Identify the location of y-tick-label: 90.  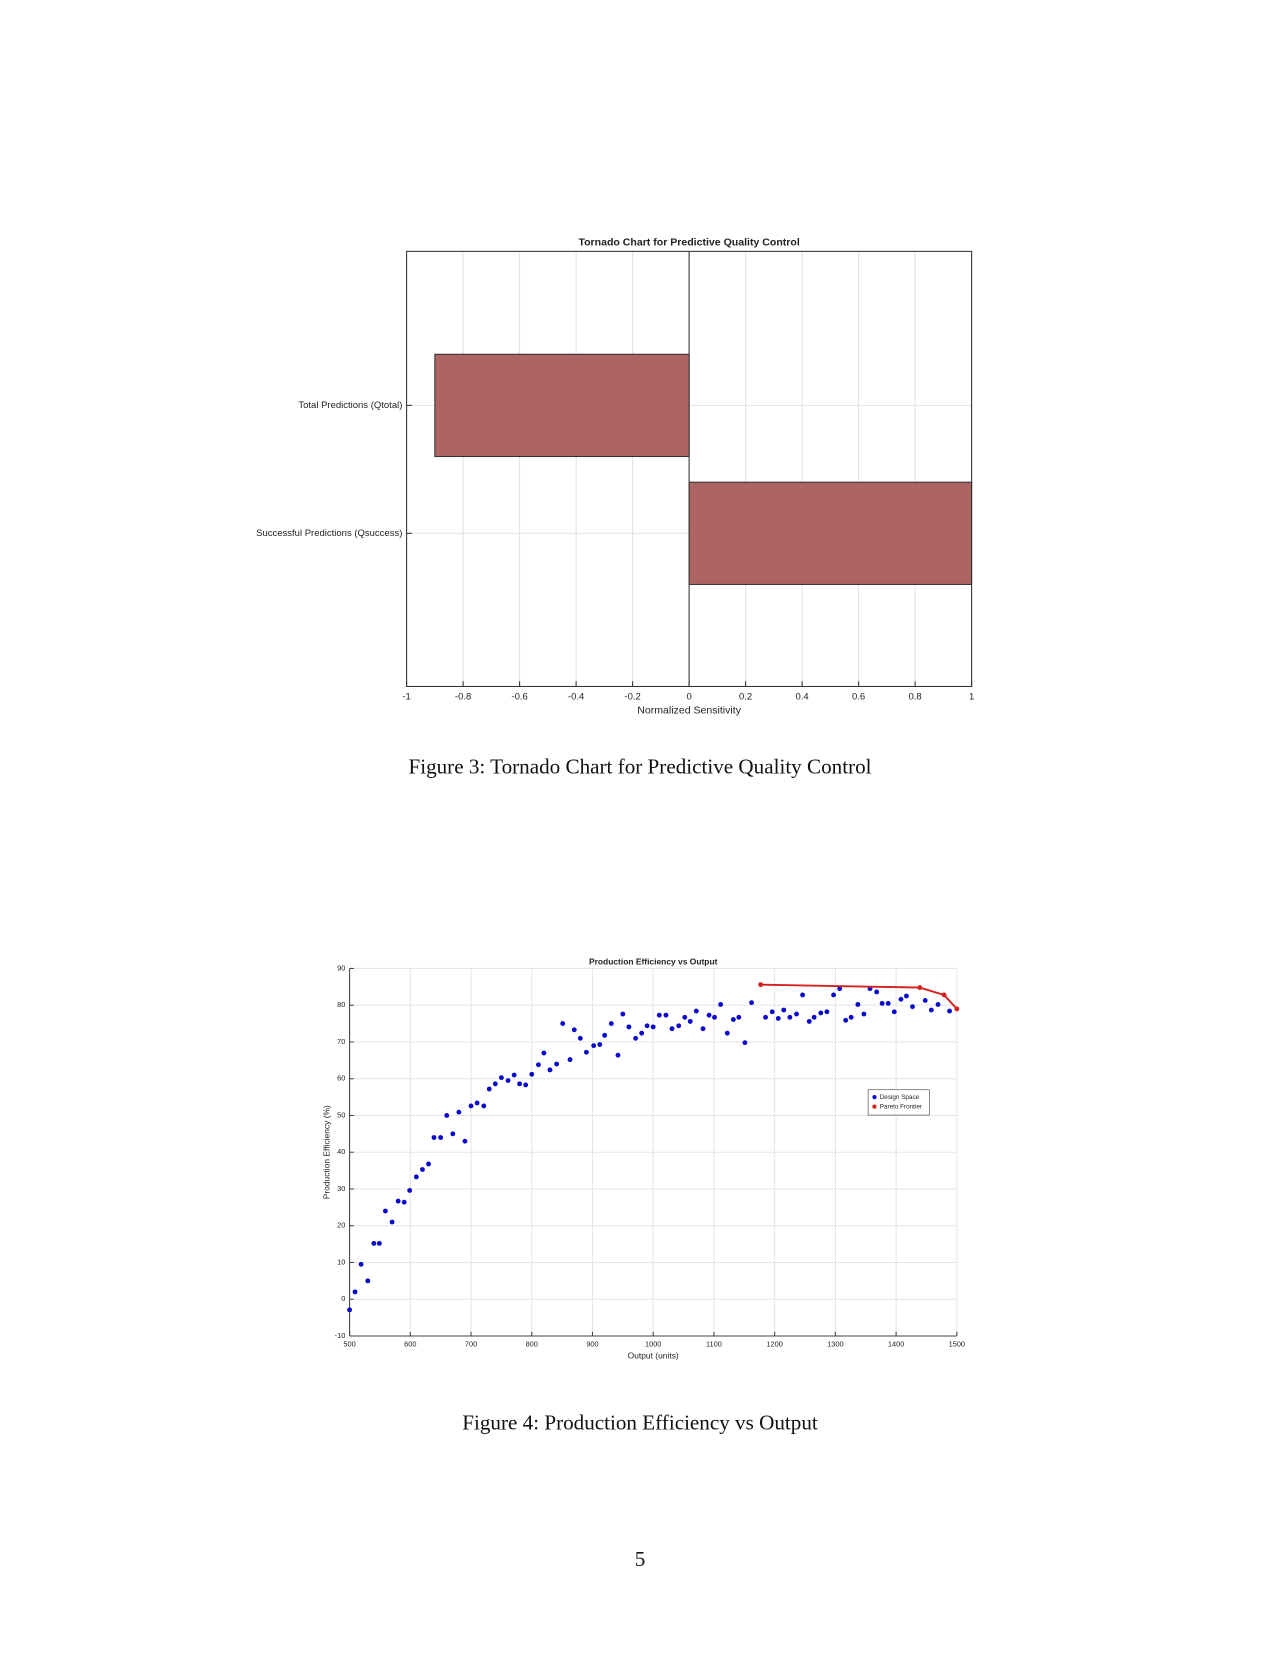
(341, 967).